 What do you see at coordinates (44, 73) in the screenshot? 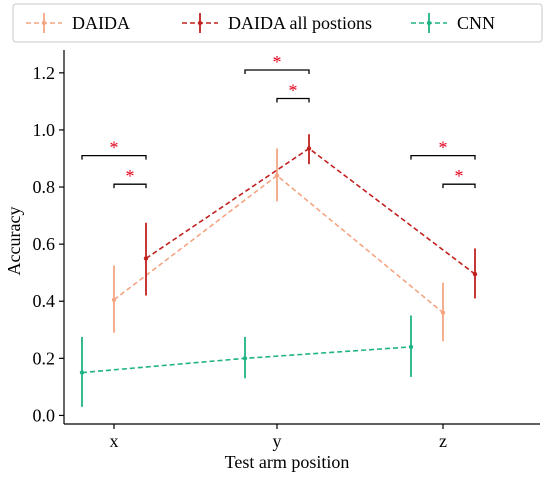
I see `y-tick-label: 1.2` at bounding box center [44, 73].